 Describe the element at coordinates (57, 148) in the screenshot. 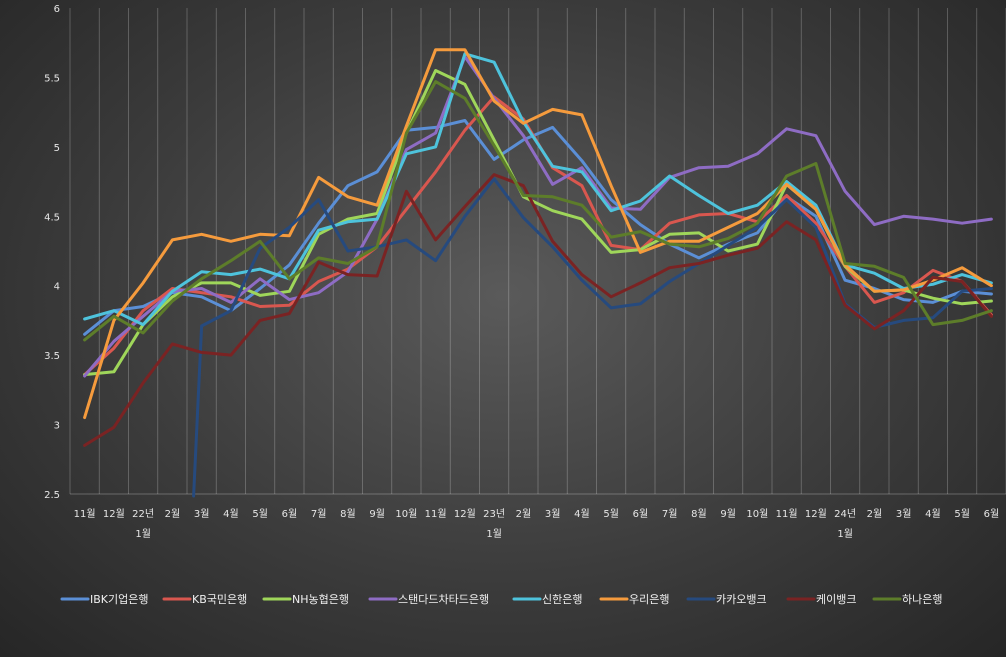

I see `y-tick-label: 5` at that location.